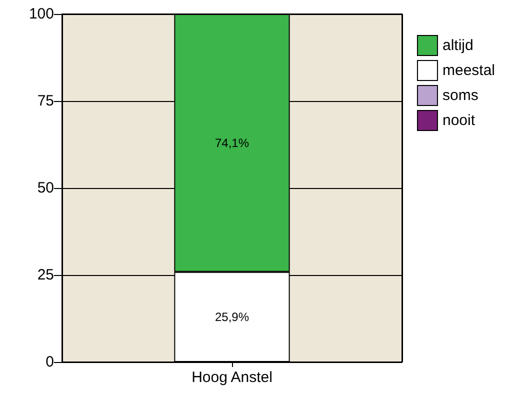  Describe the element at coordinates (50, 362) in the screenshot. I see `y-tick-label: 0` at that location.